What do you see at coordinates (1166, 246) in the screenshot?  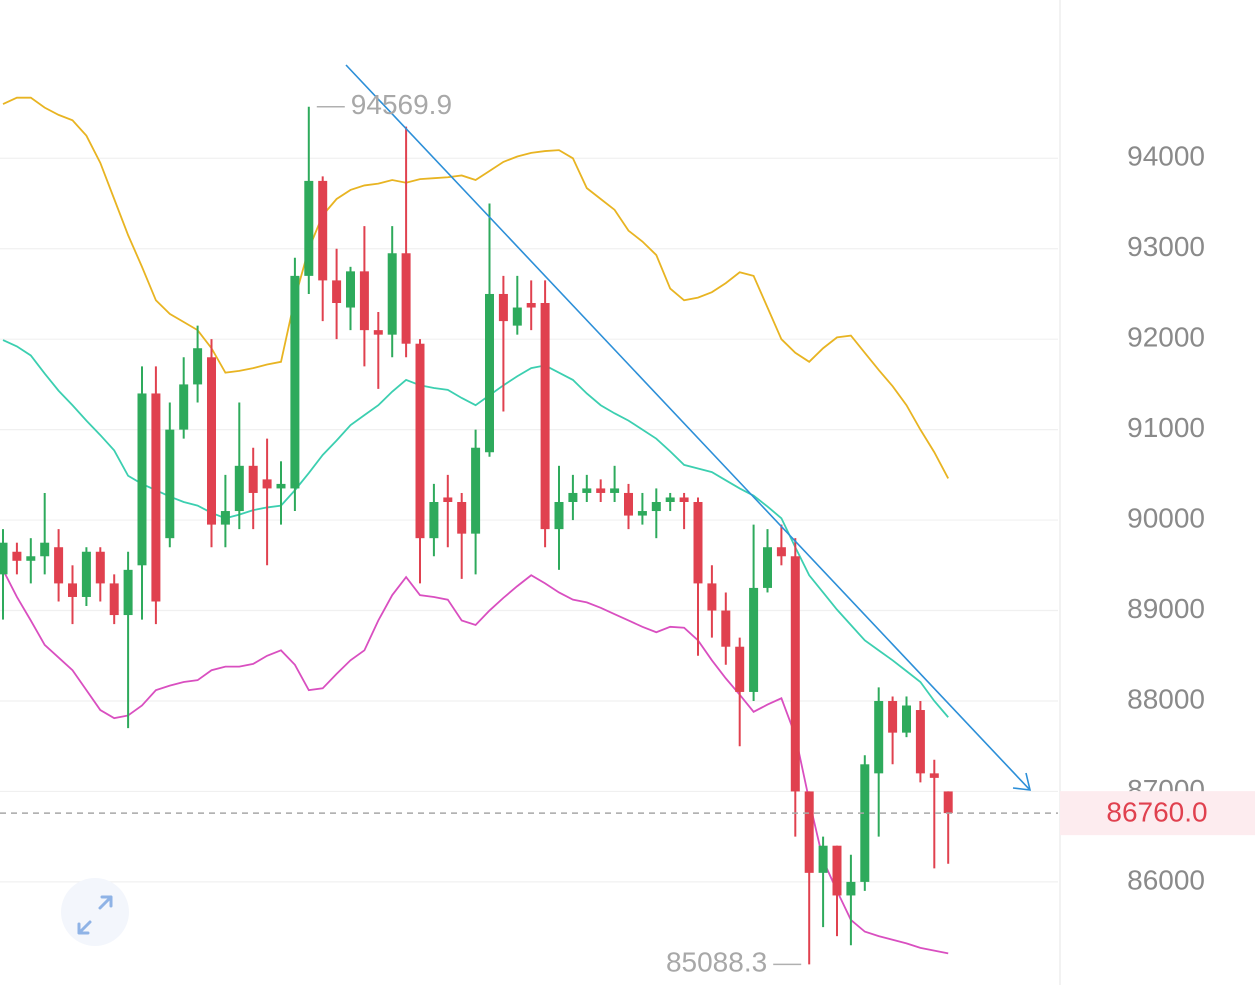 I see `y-tick-label: 93000` at bounding box center [1166, 246].